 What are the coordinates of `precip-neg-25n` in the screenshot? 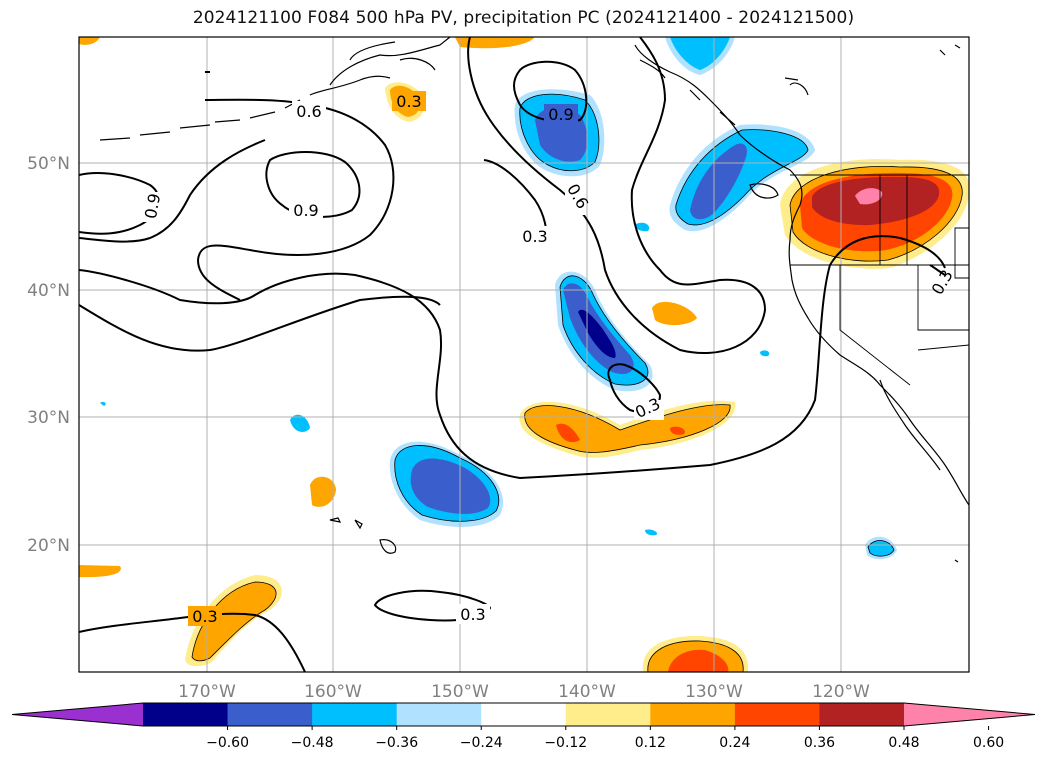 It's located at (446, 484).